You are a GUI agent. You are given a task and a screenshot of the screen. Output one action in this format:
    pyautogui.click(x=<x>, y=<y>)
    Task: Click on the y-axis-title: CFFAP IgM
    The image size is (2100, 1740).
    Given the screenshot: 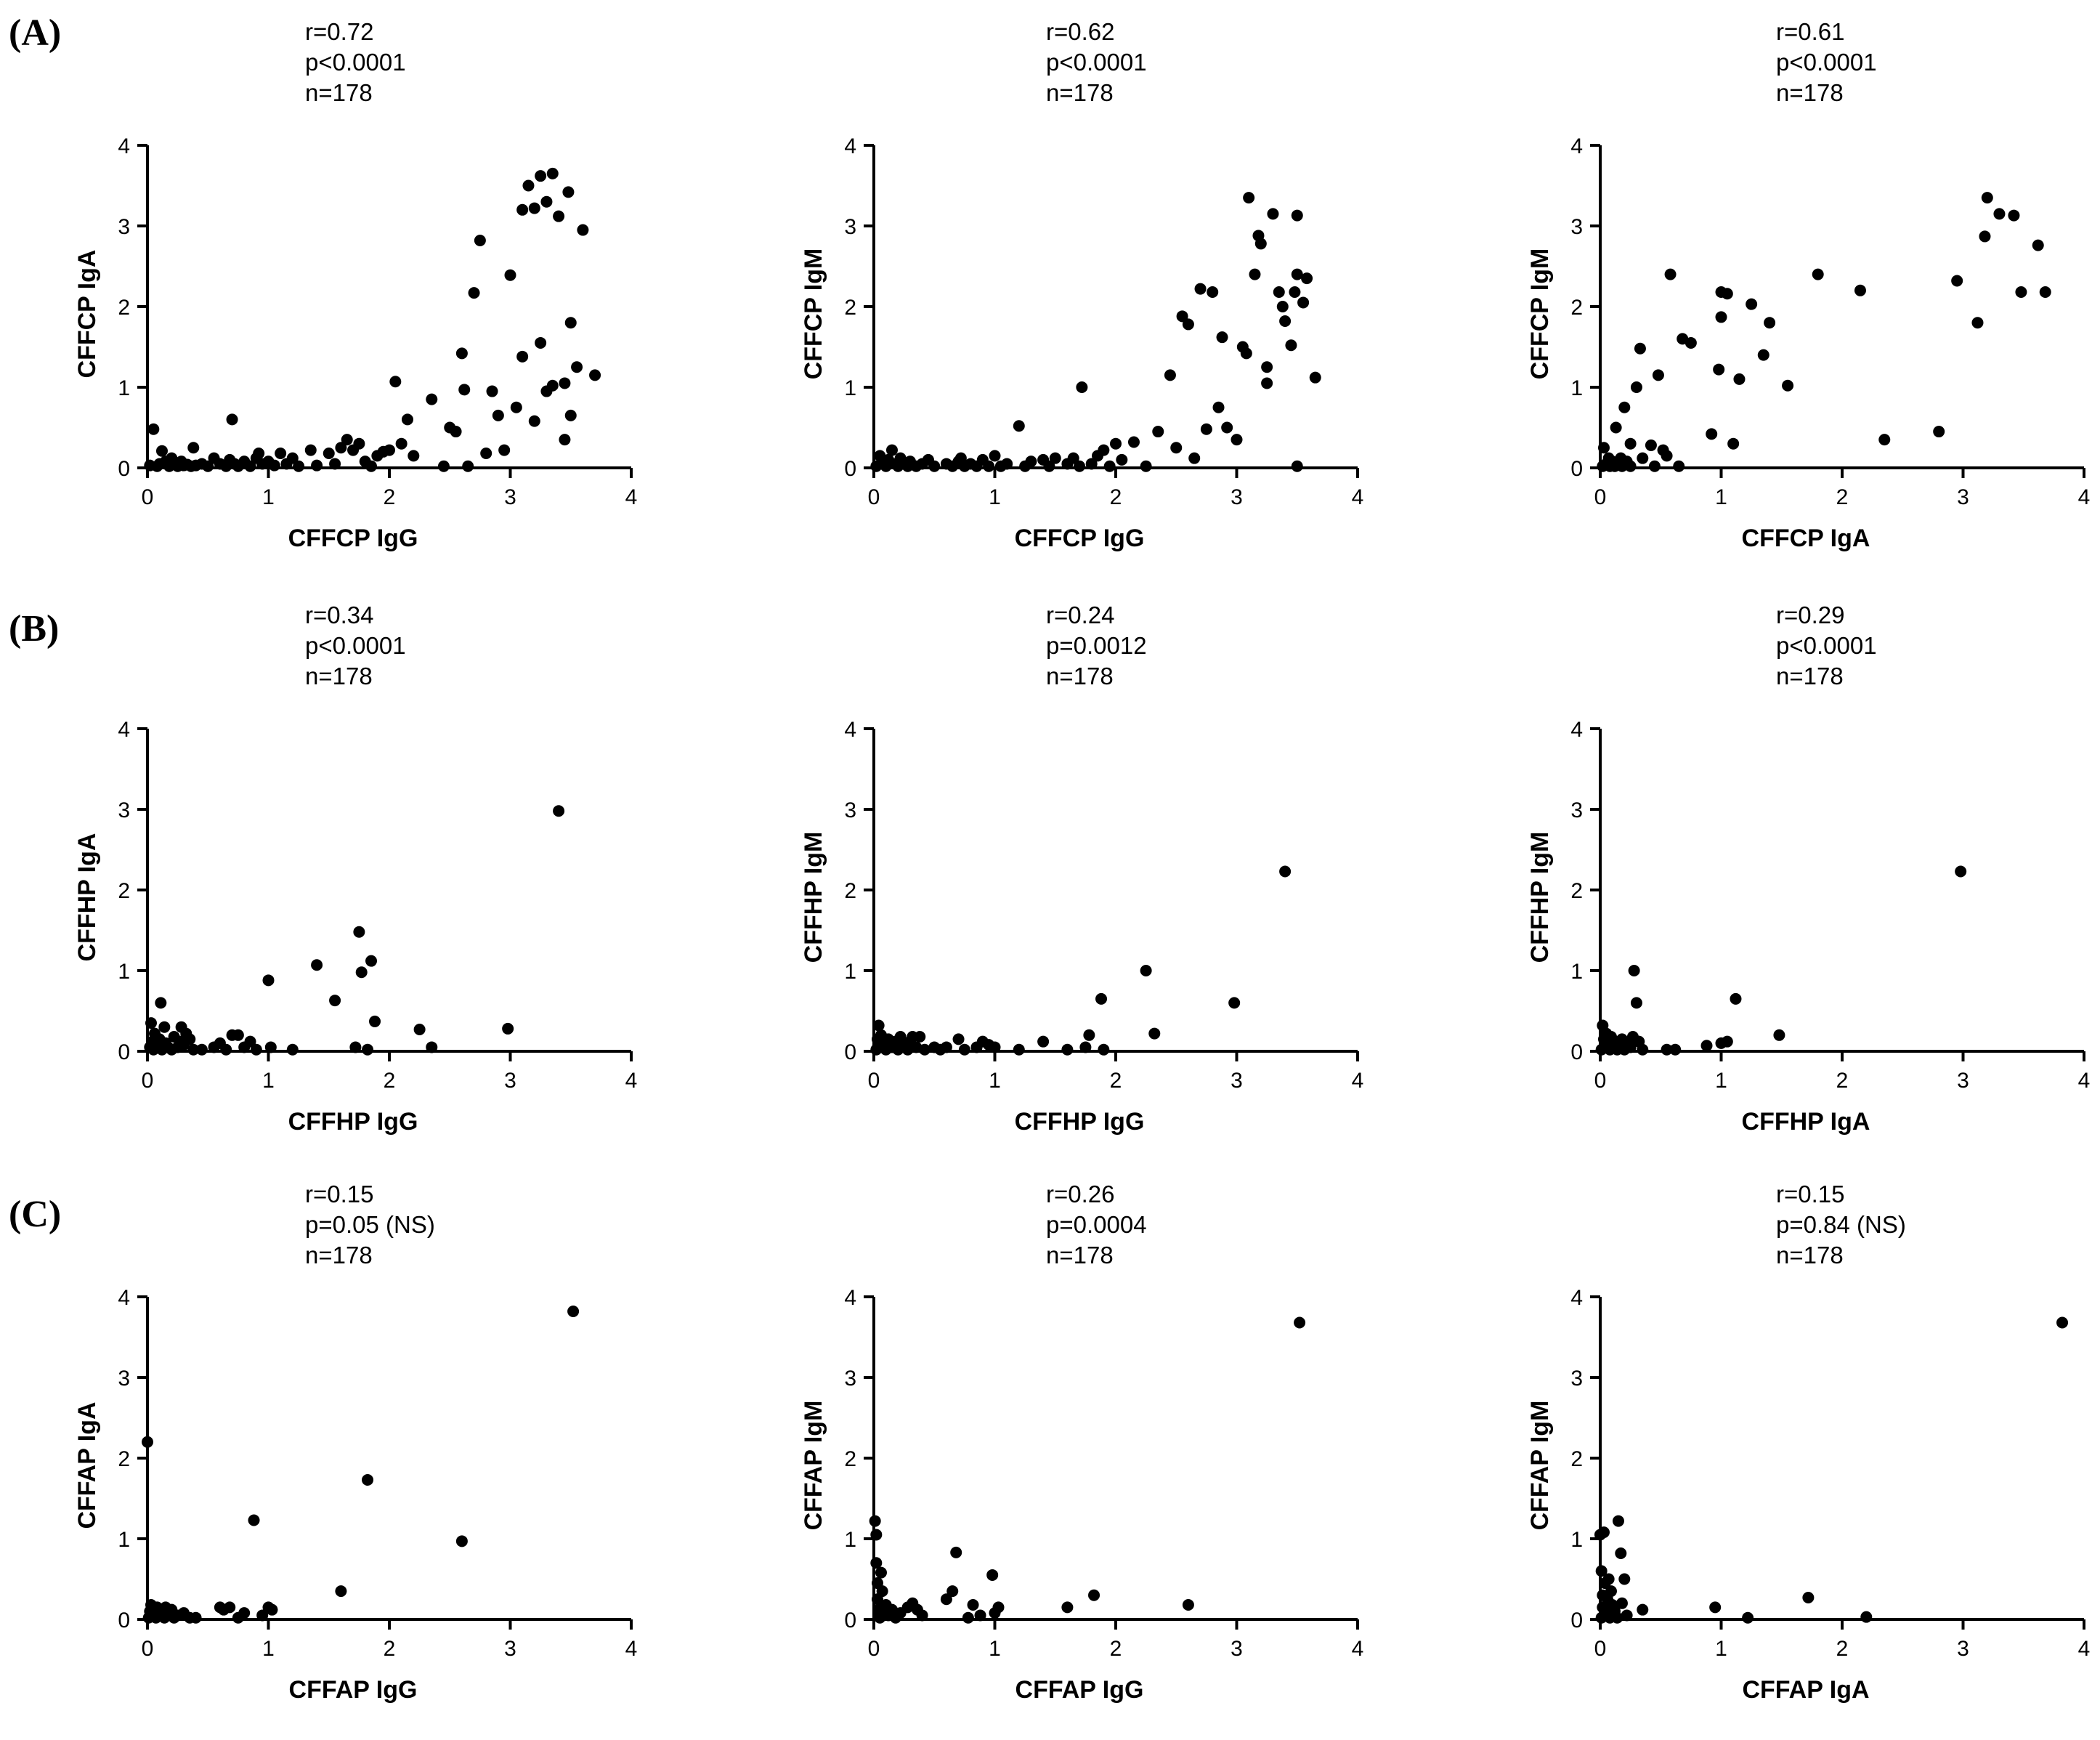 What is the action you would take?
    pyautogui.click(x=1540, y=1466)
    